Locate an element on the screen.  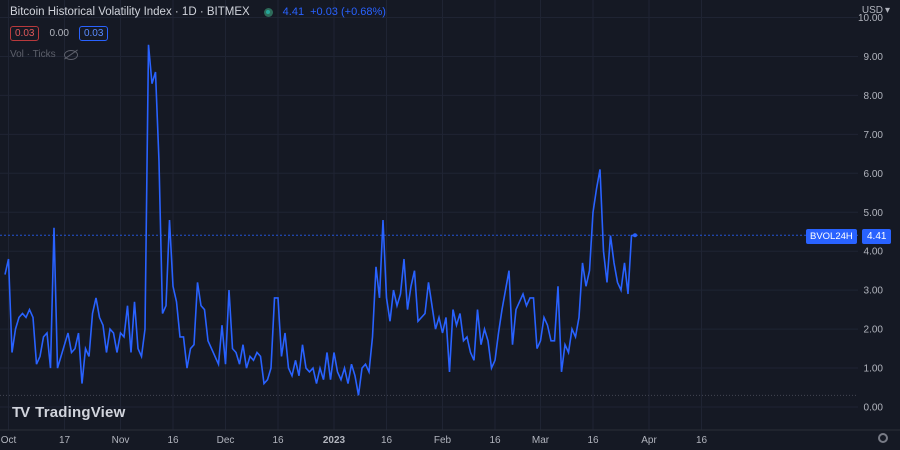
y-tick-label: 3.00 is located at coordinates (874, 291).